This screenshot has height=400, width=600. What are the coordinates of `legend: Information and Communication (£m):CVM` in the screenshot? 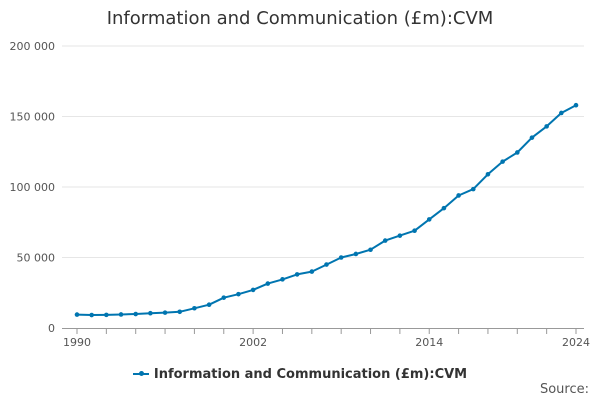 It's located at (300, 373).